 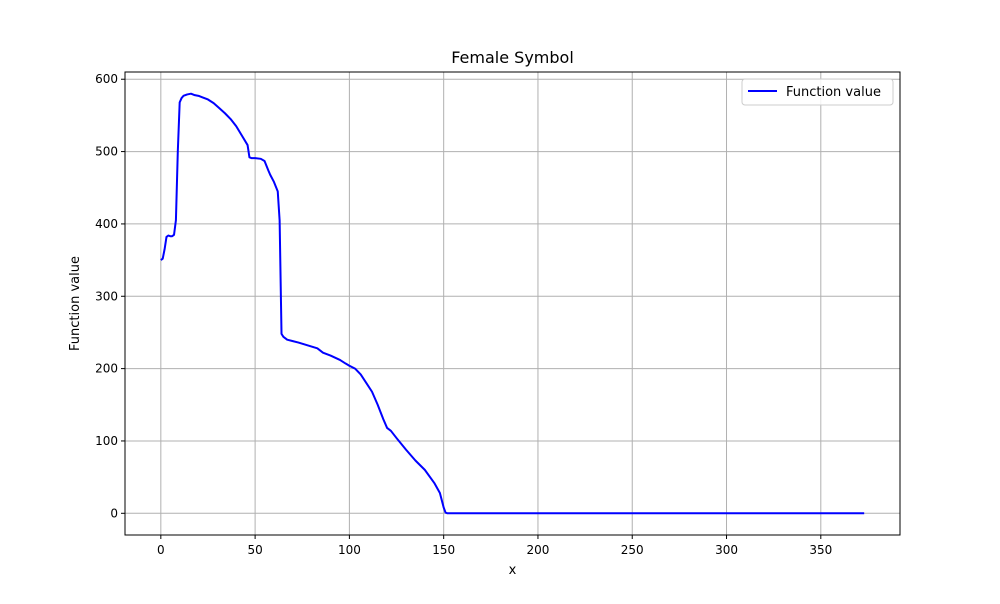 What do you see at coordinates (106, 369) in the screenshot?
I see `y-tick-label: 200` at bounding box center [106, 369].